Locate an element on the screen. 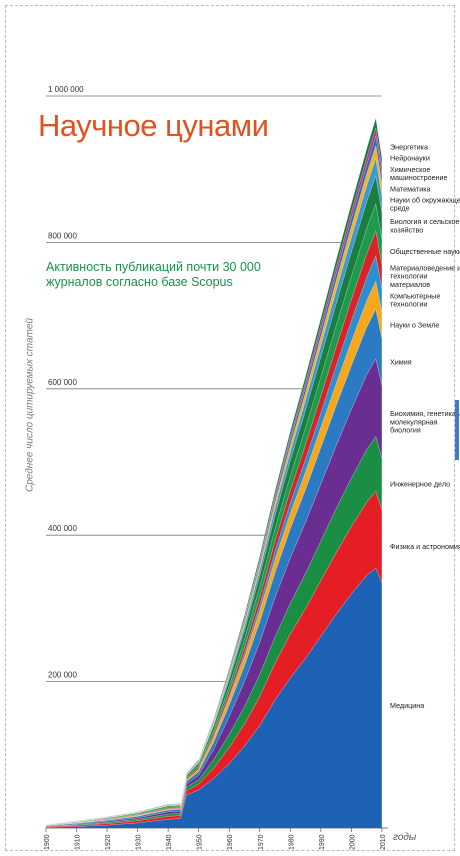  x-tick-label: 1900 is located at coordinates (47, 842).